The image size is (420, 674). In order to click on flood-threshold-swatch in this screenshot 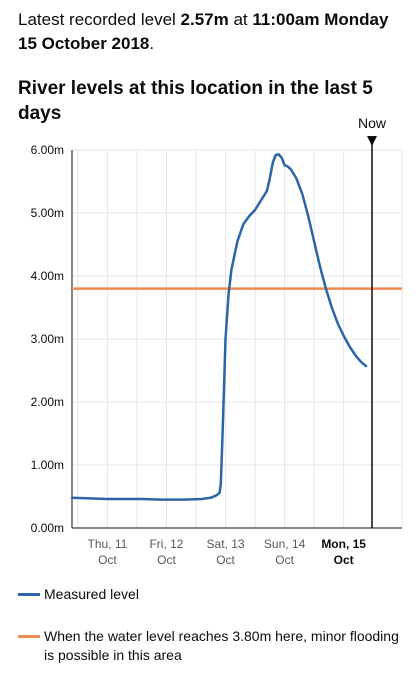, I will do `click(29, 636)`.